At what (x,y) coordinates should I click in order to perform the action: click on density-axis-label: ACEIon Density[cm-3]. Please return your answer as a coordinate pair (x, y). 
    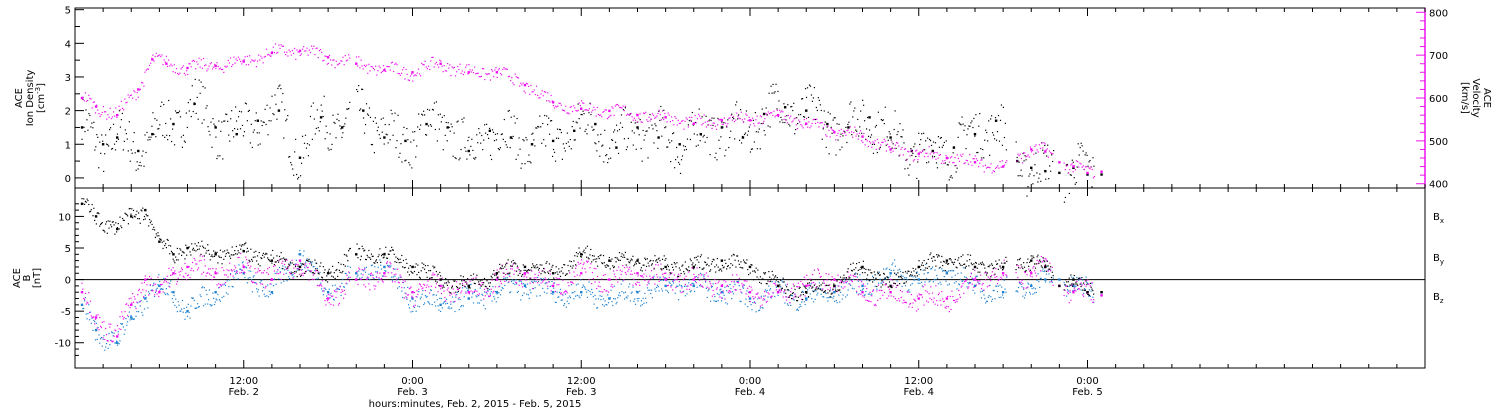
    Looking at the image, I should click on (30, 98).